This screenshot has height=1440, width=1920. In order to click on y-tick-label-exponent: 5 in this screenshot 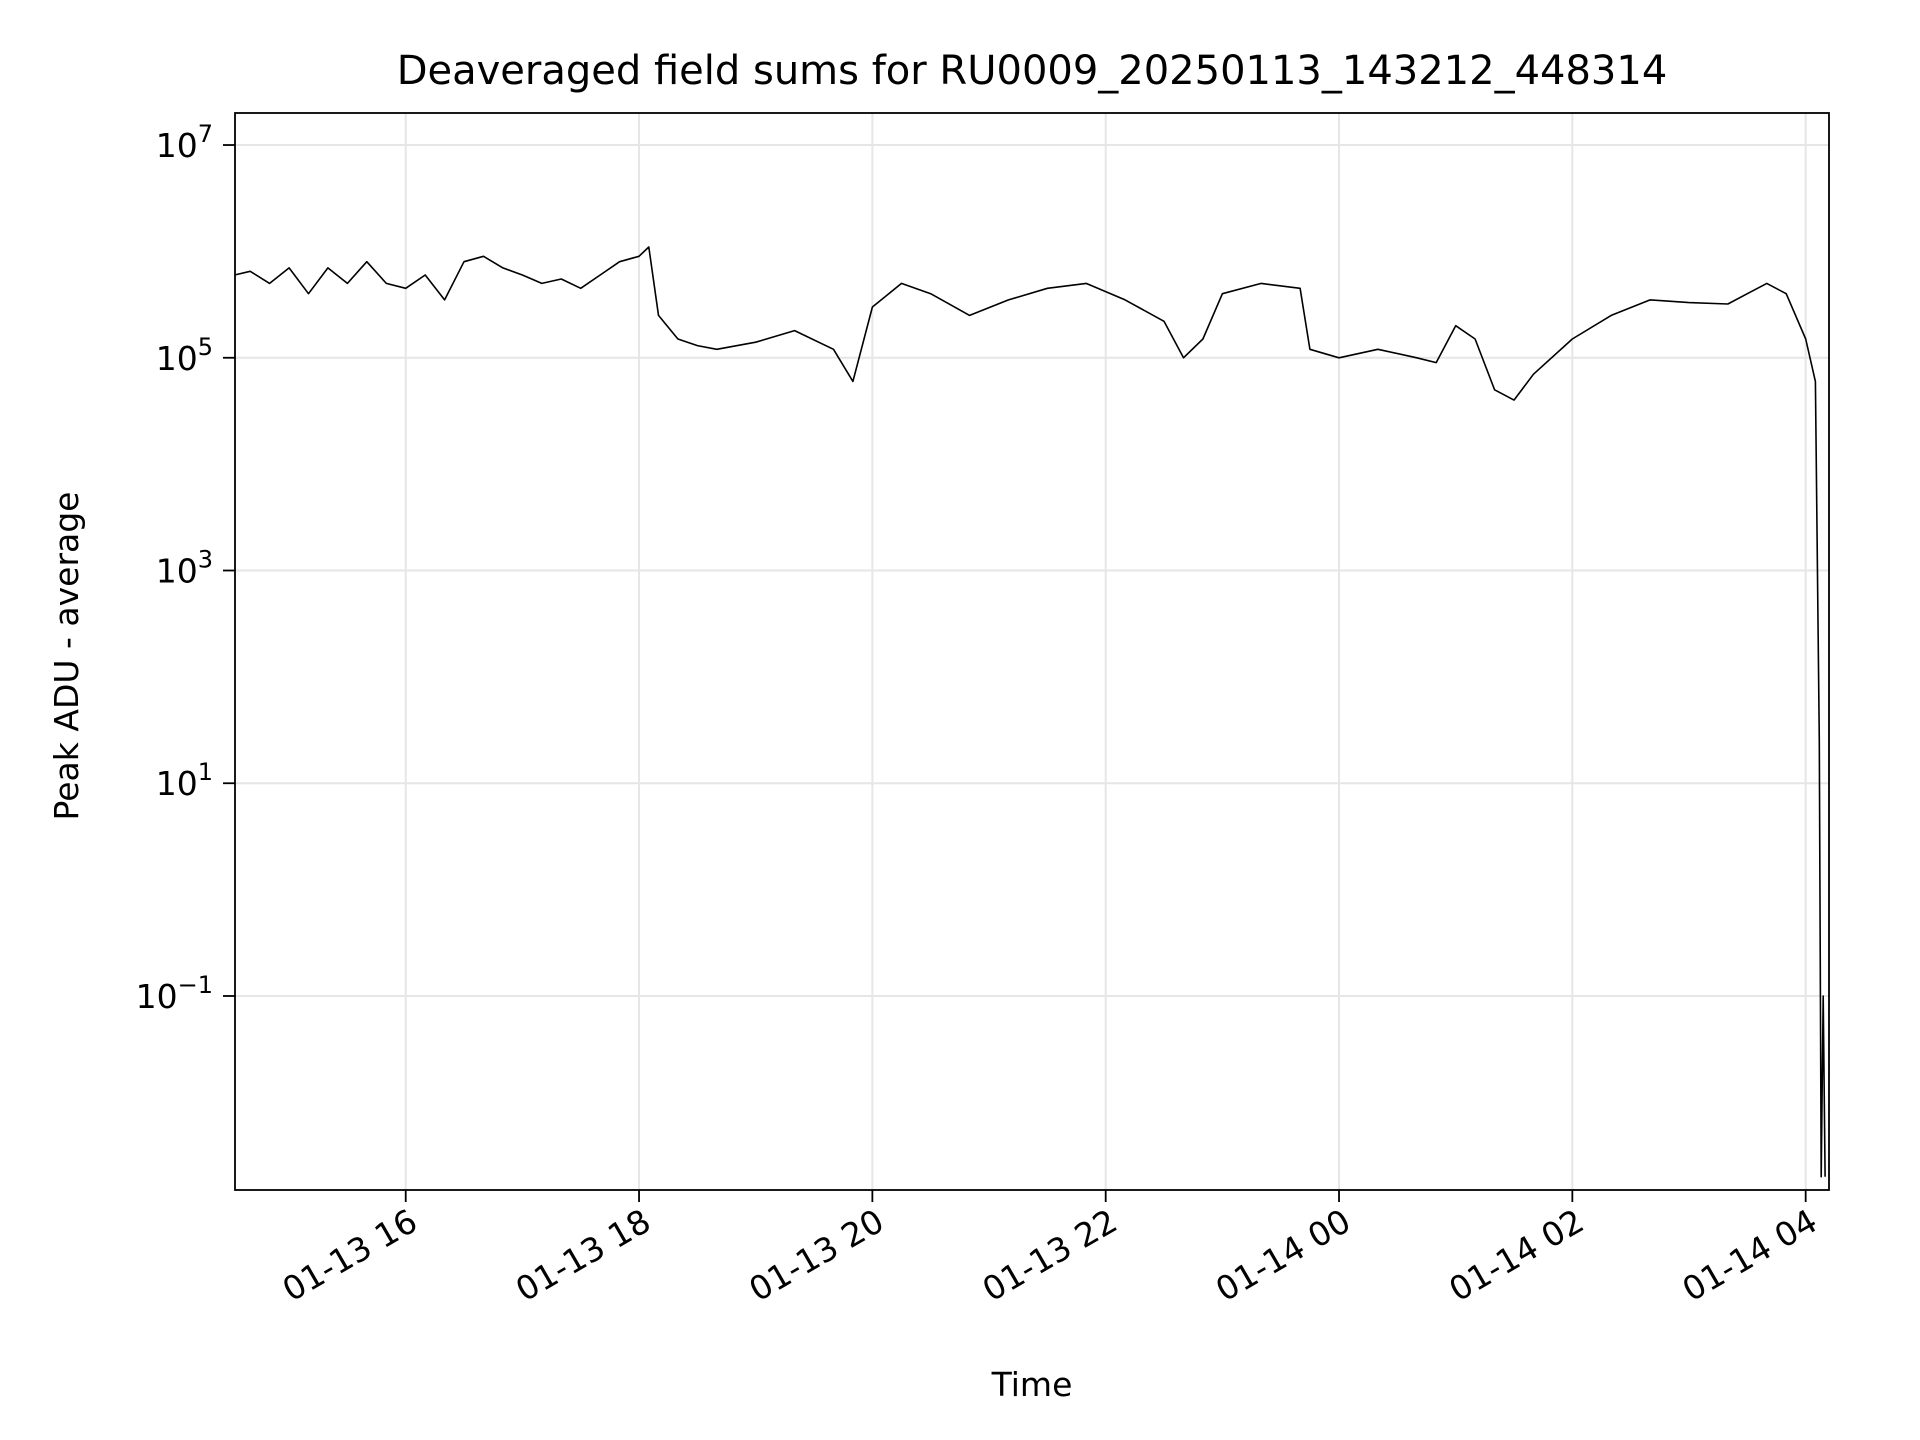, I will do `click(205, 347)`.